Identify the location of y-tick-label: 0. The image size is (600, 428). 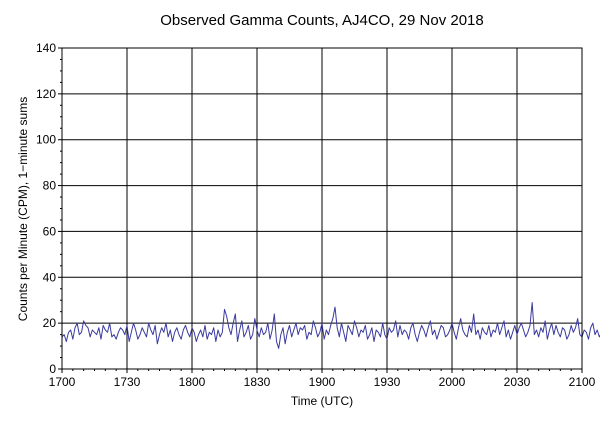
(52, 369).